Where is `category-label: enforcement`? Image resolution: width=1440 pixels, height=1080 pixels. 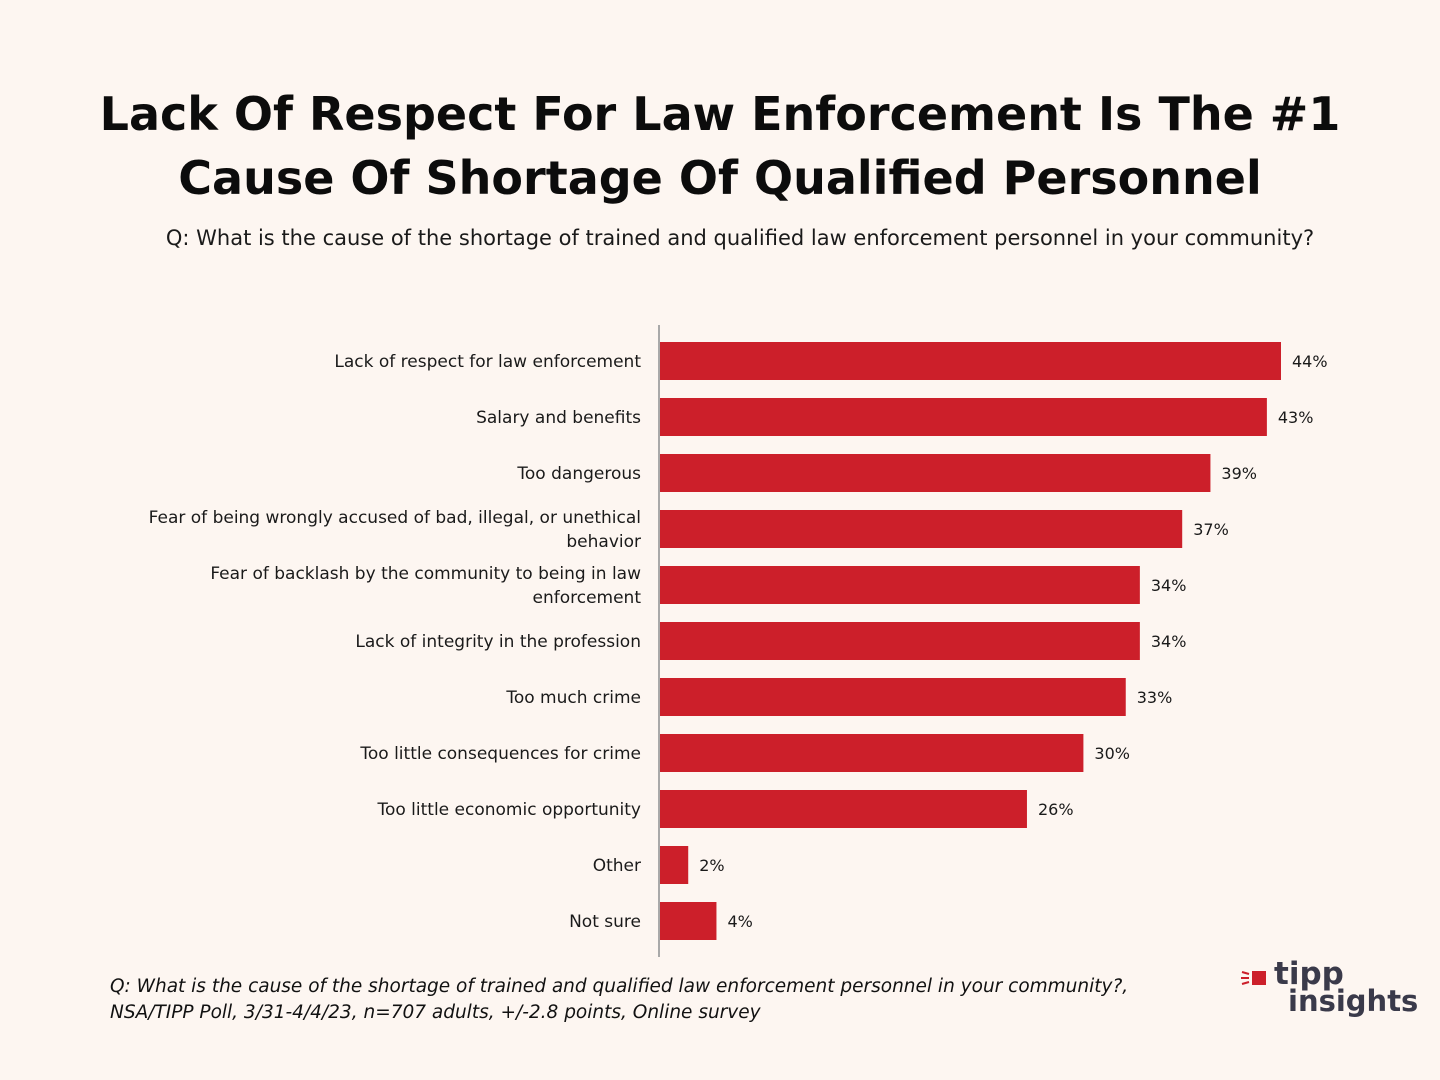
category-label: enforcement is located at coordinates (587, 598).